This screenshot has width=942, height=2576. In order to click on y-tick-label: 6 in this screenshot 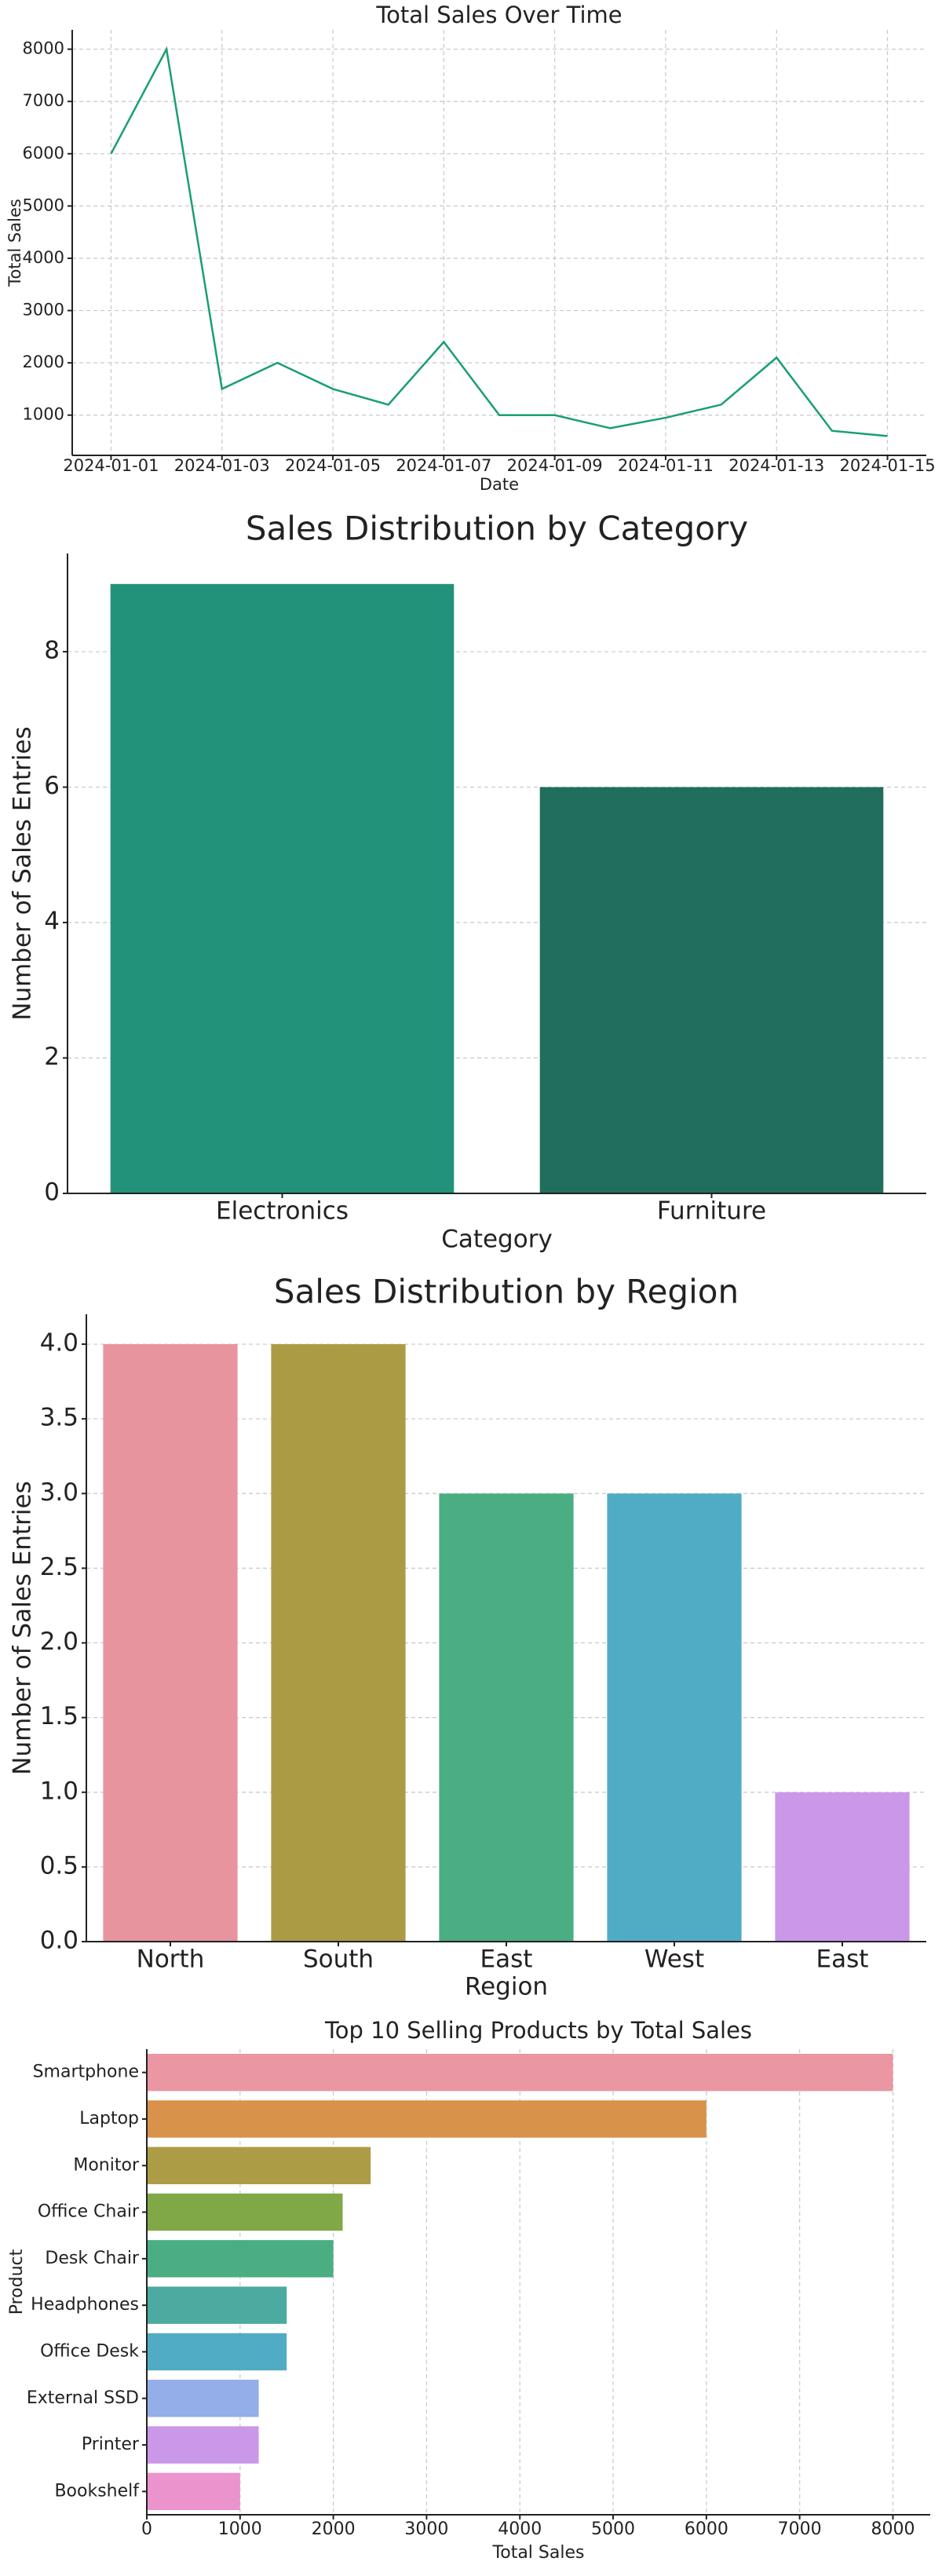, I will do `click(52, 786)`.